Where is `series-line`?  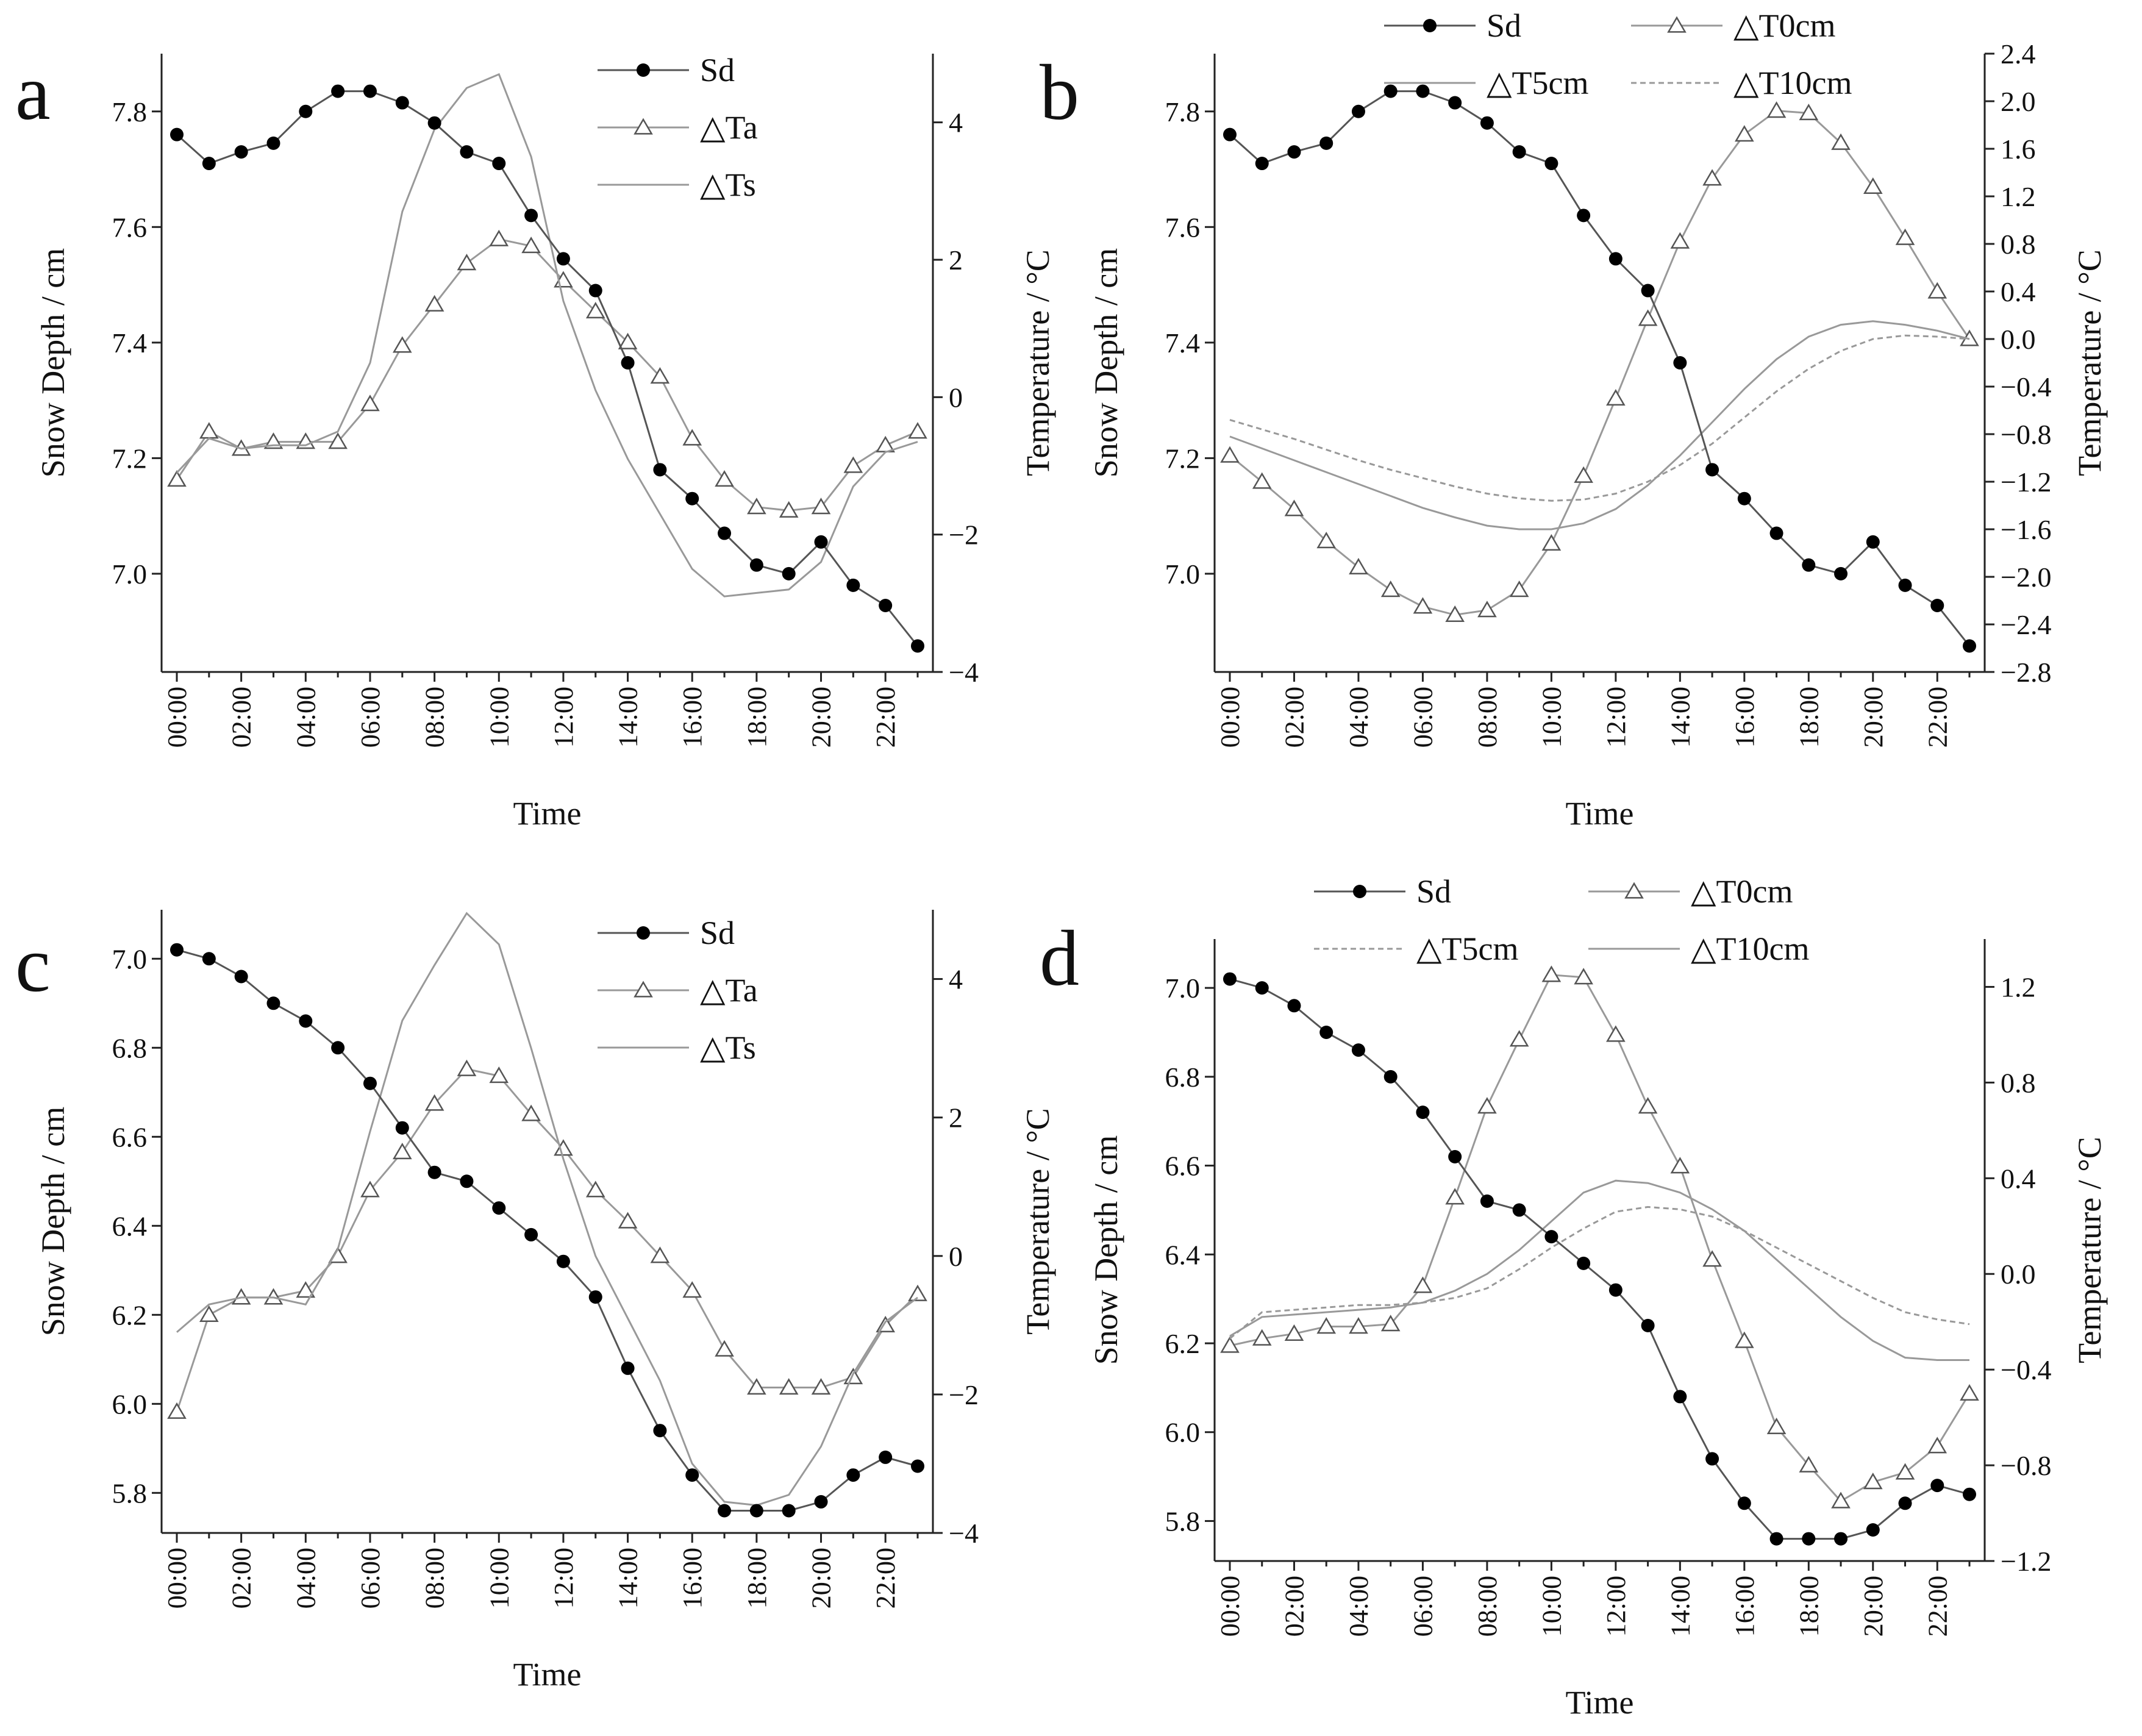
series-line is located at coordinates (1600, 368).